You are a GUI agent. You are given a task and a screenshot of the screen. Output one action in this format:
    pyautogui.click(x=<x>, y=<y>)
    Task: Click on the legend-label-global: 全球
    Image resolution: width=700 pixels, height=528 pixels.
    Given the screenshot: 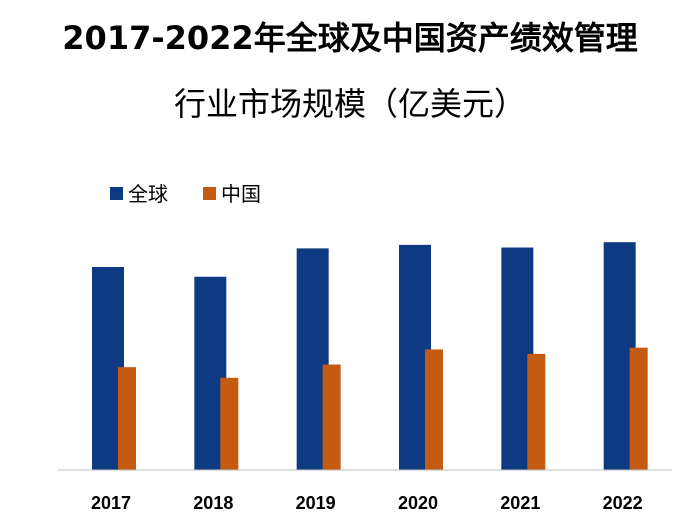 What is the action you would take?
    pyautogui.click(x=148, y=194)
    